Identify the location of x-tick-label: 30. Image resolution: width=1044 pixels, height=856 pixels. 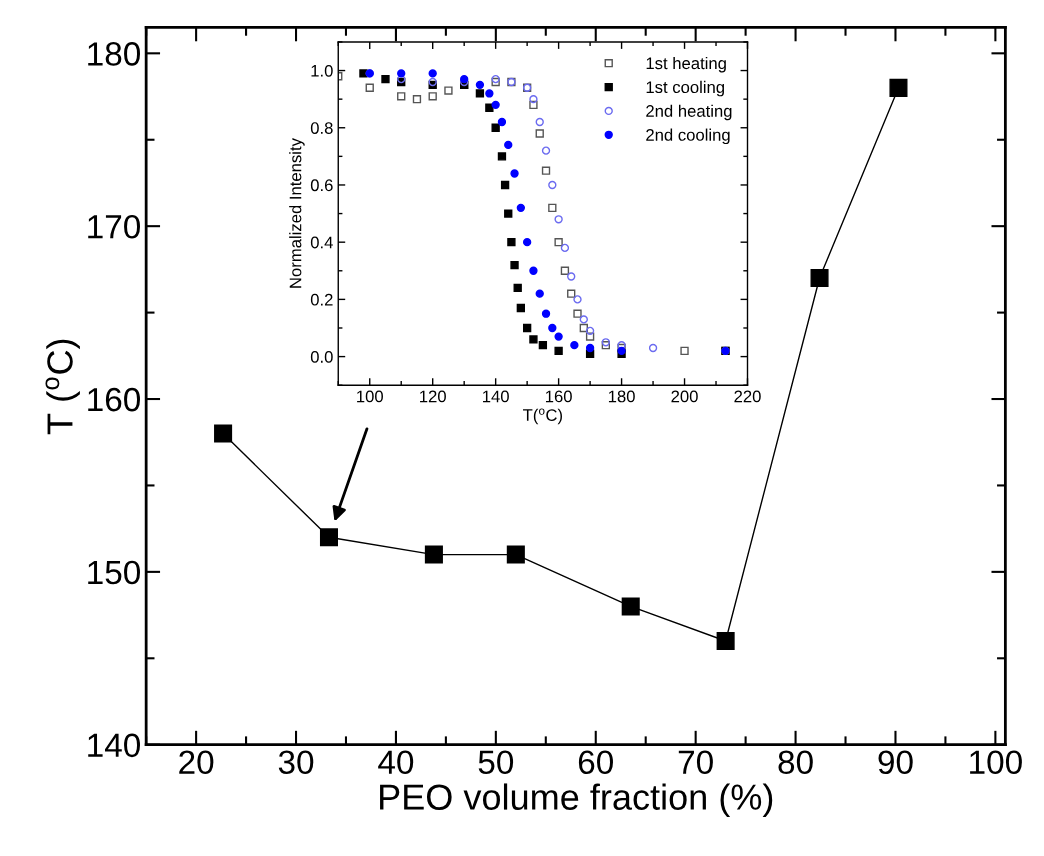
(296, 762).